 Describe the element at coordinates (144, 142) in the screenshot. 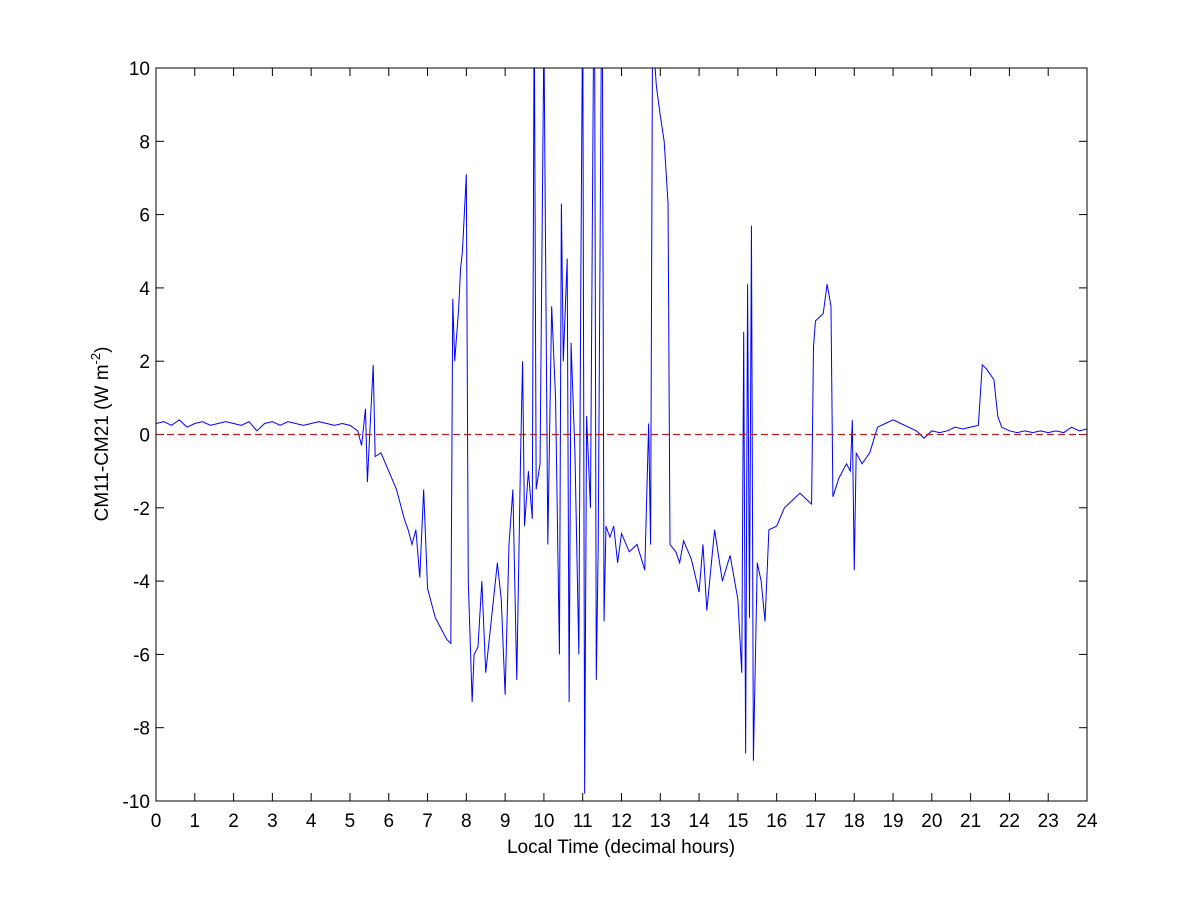

I see `y-tick-label: 8` at that location.